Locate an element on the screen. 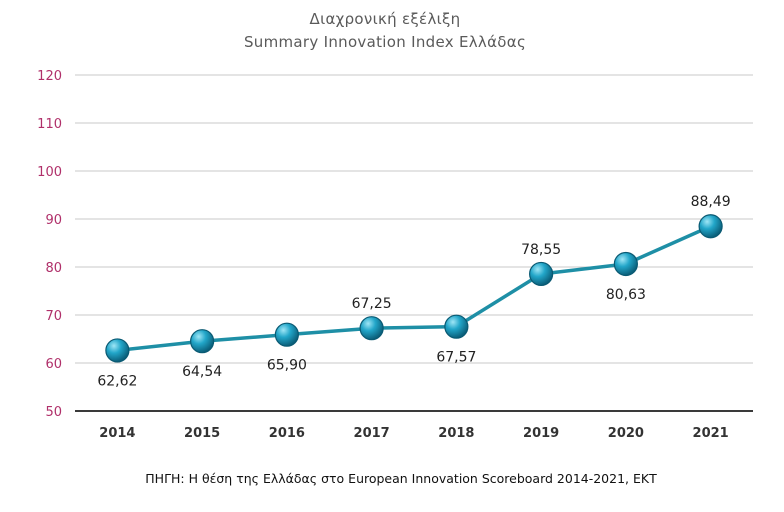 The width and height of the screenshot is (784, 512). data-label: 67,57 is located at coordinates (456, 358).